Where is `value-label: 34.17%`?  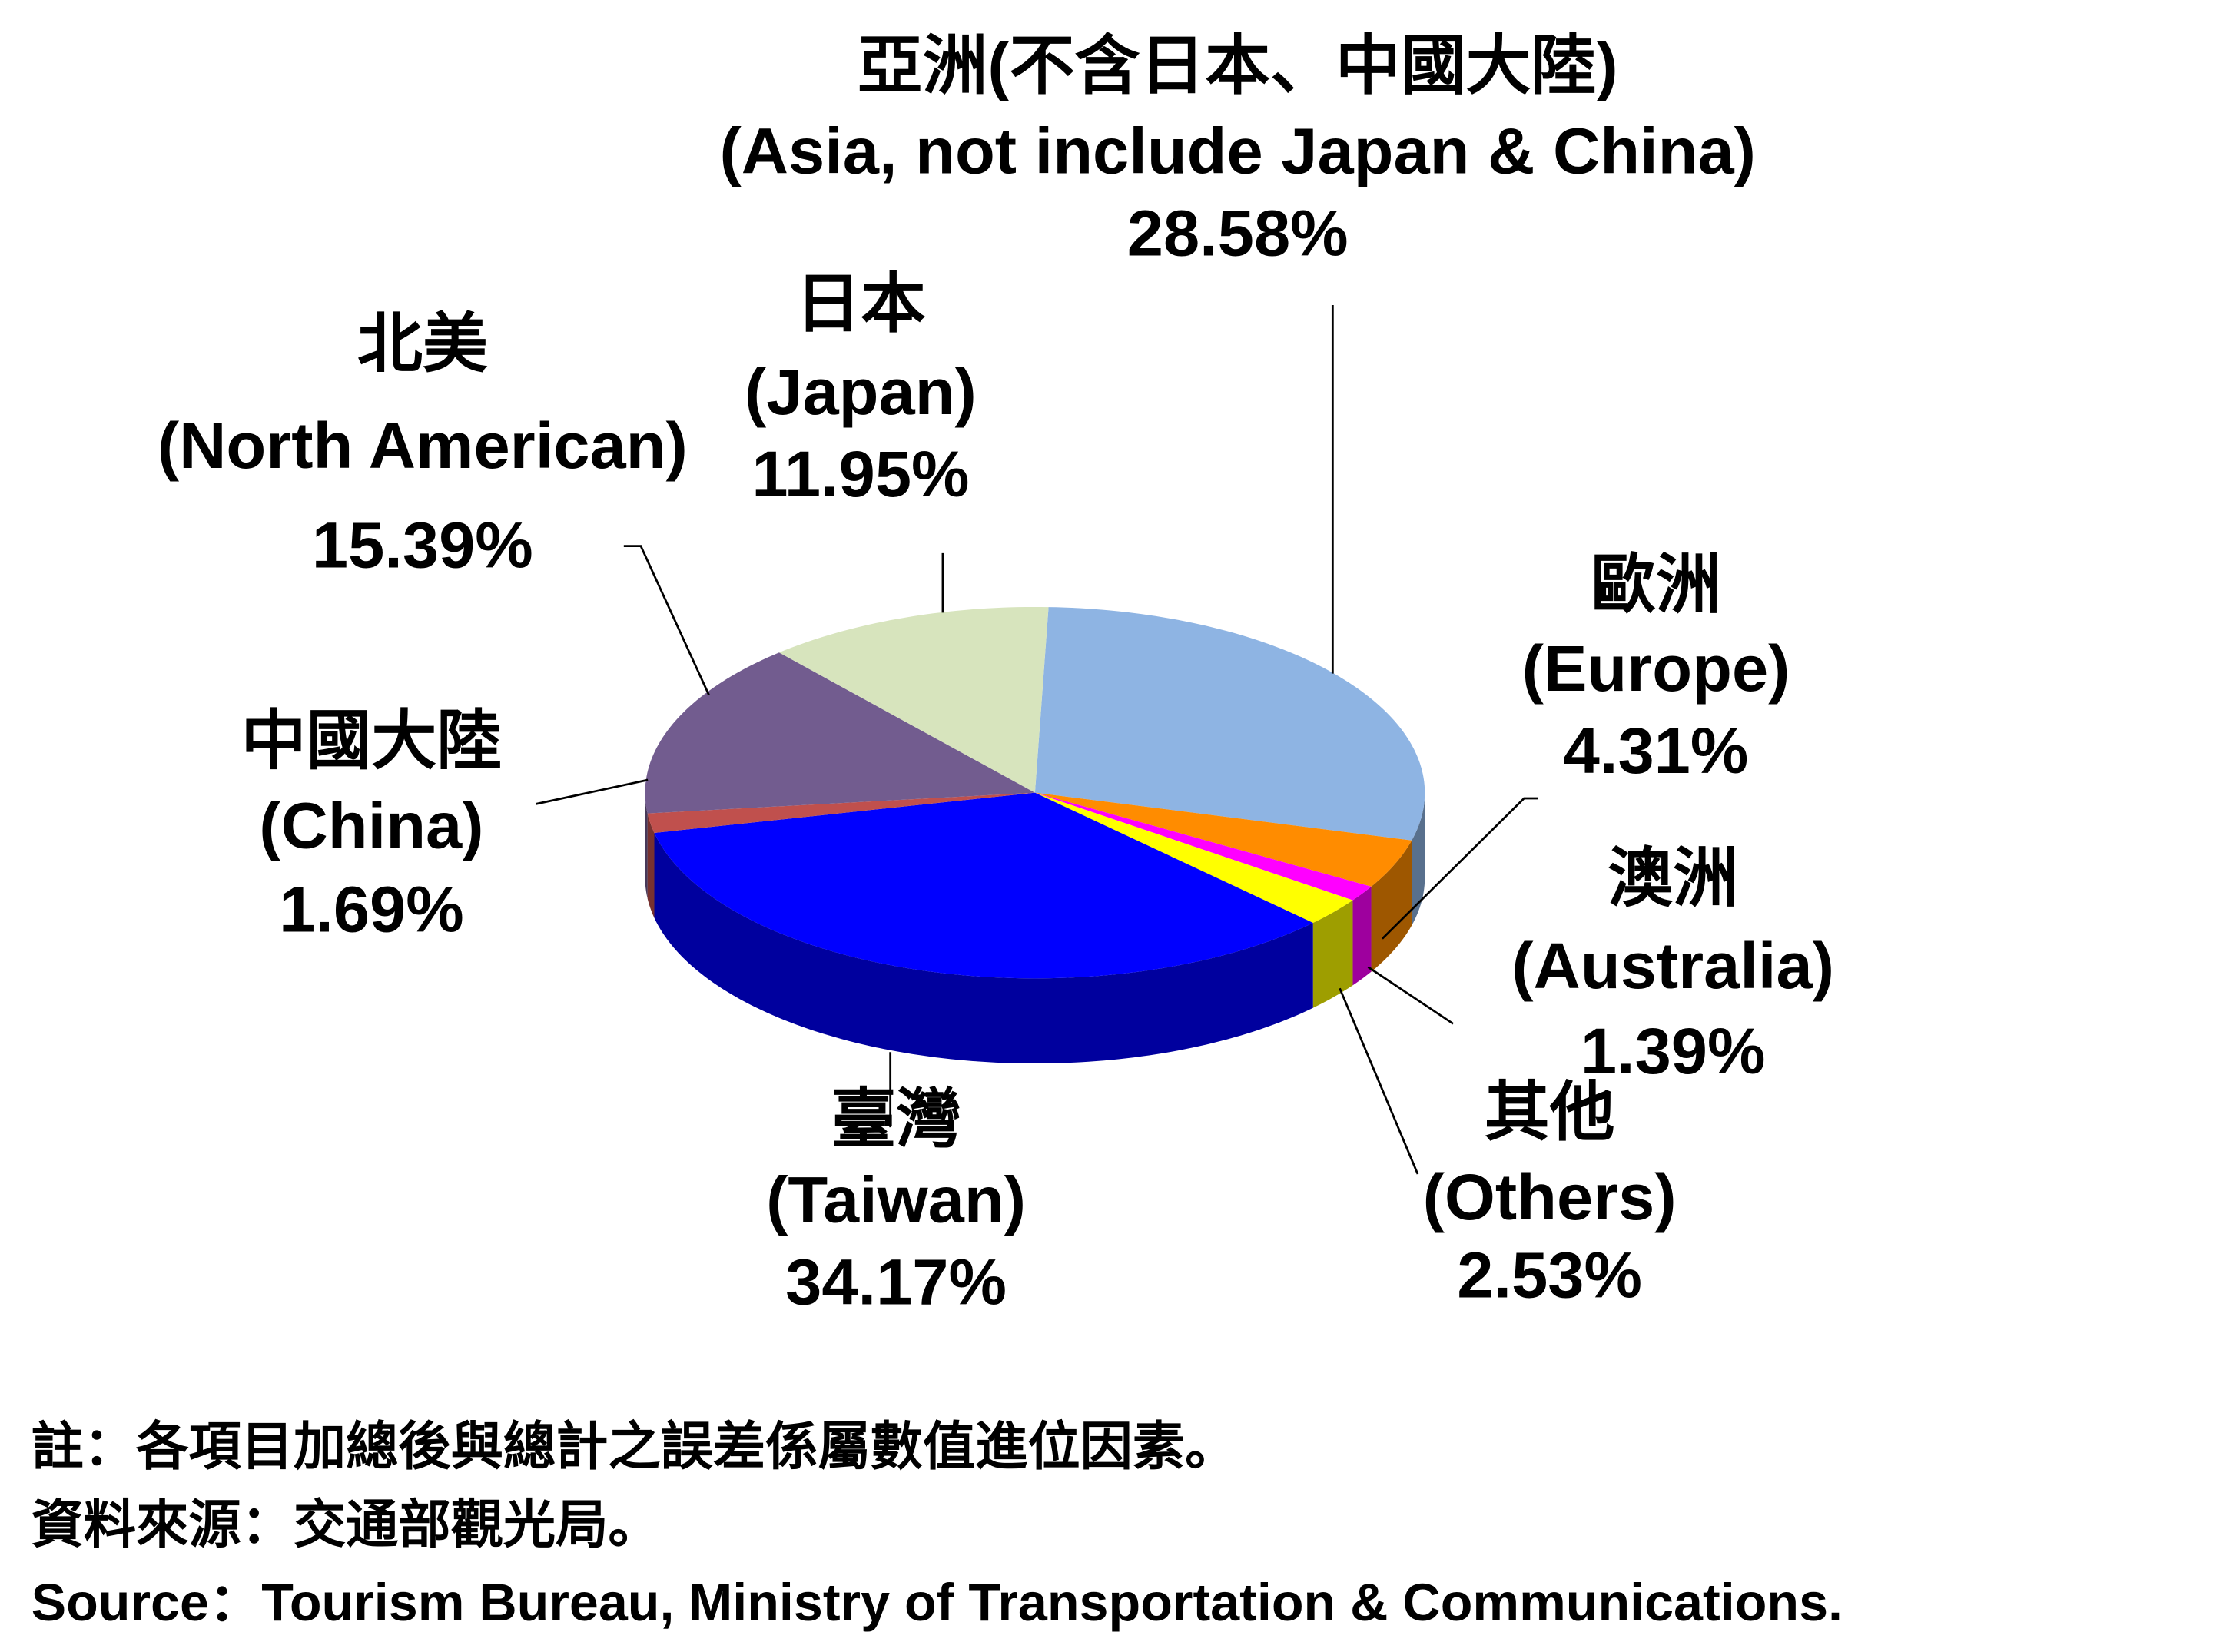 value-label: 34.17% is located at coordinates (896, 1282).